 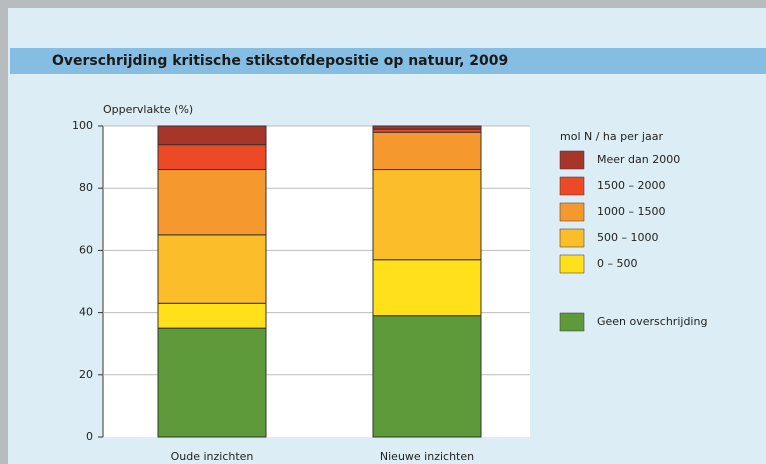 What do you see at coordinates (86, 249) in the screenshot?
I see `y-tick-label: 60` at bounding box center [86, 249].